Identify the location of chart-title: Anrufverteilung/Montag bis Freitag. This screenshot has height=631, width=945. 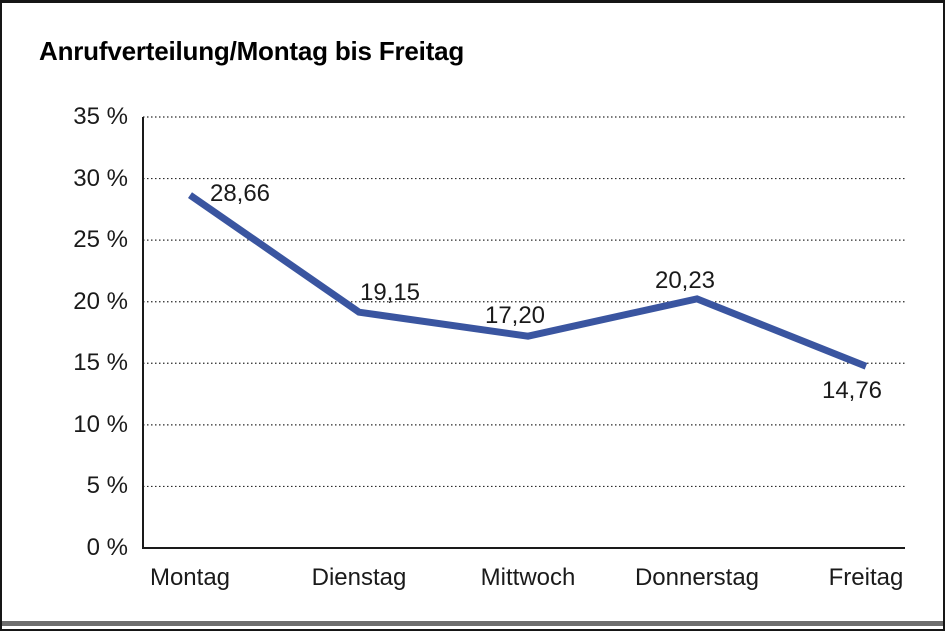
(252, 51).